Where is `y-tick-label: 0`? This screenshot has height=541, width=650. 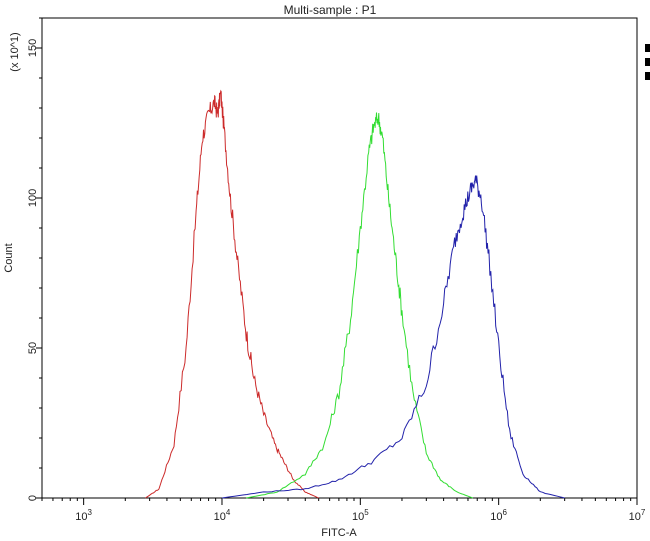
y-tick-label: 0 is located at coordinates (33, 498).